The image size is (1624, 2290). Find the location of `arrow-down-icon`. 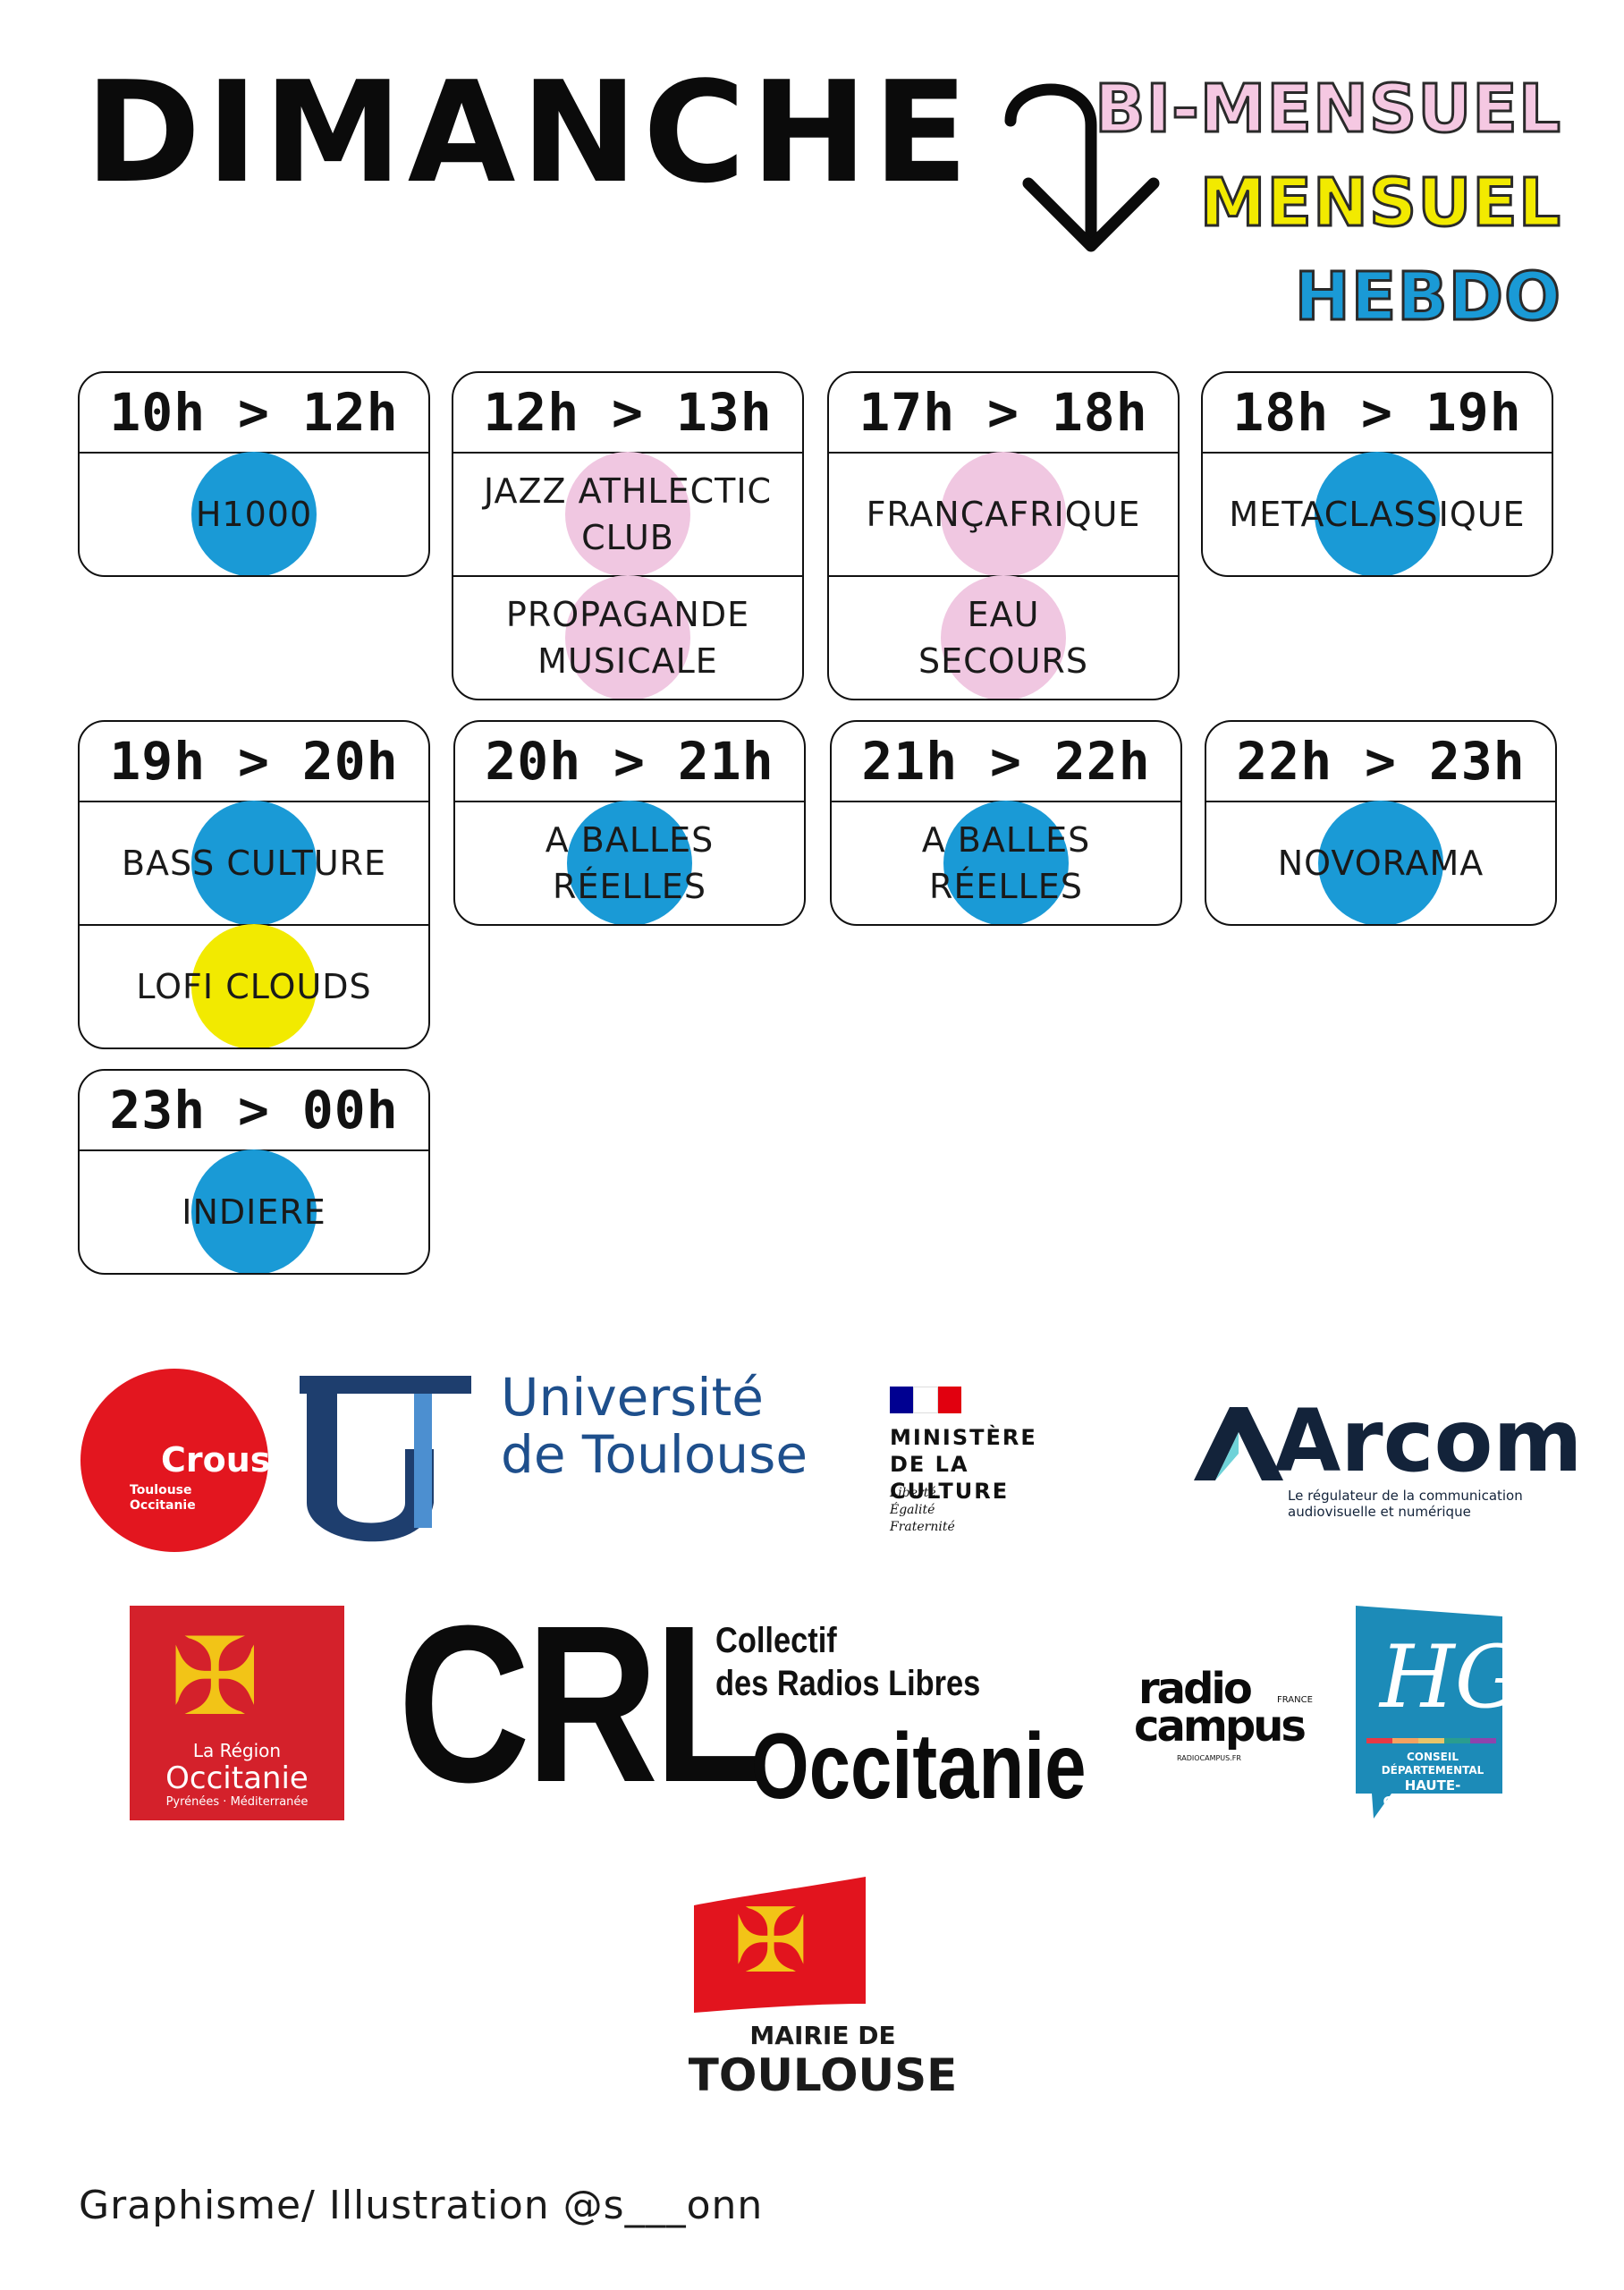

arrow-down-icon is located at coordinates (1082, 167).